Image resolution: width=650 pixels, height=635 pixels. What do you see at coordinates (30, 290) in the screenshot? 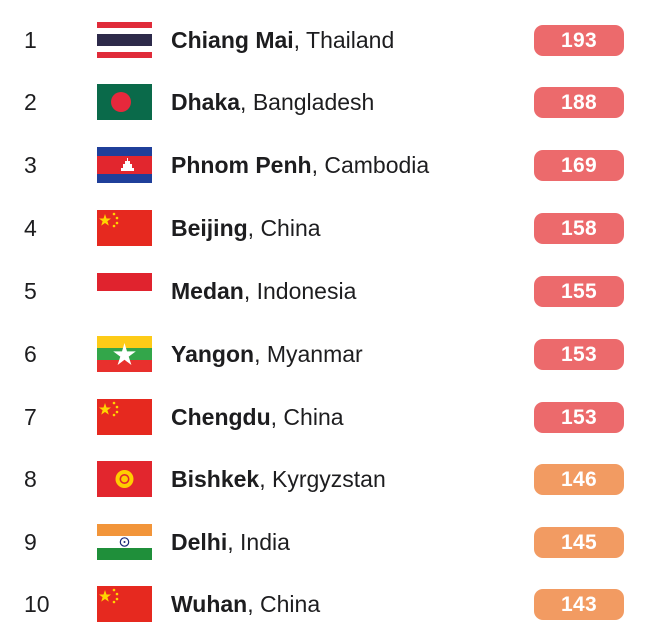
I see `rank-number: 5` at bounding box center [30, 290].